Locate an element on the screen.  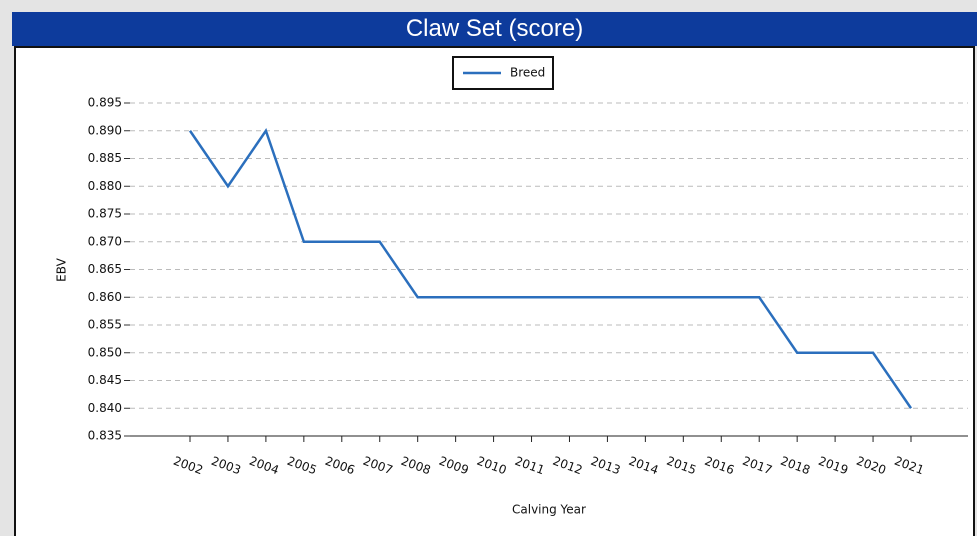
y-tick-label: 0.885 is located at coordinates (105, 158).